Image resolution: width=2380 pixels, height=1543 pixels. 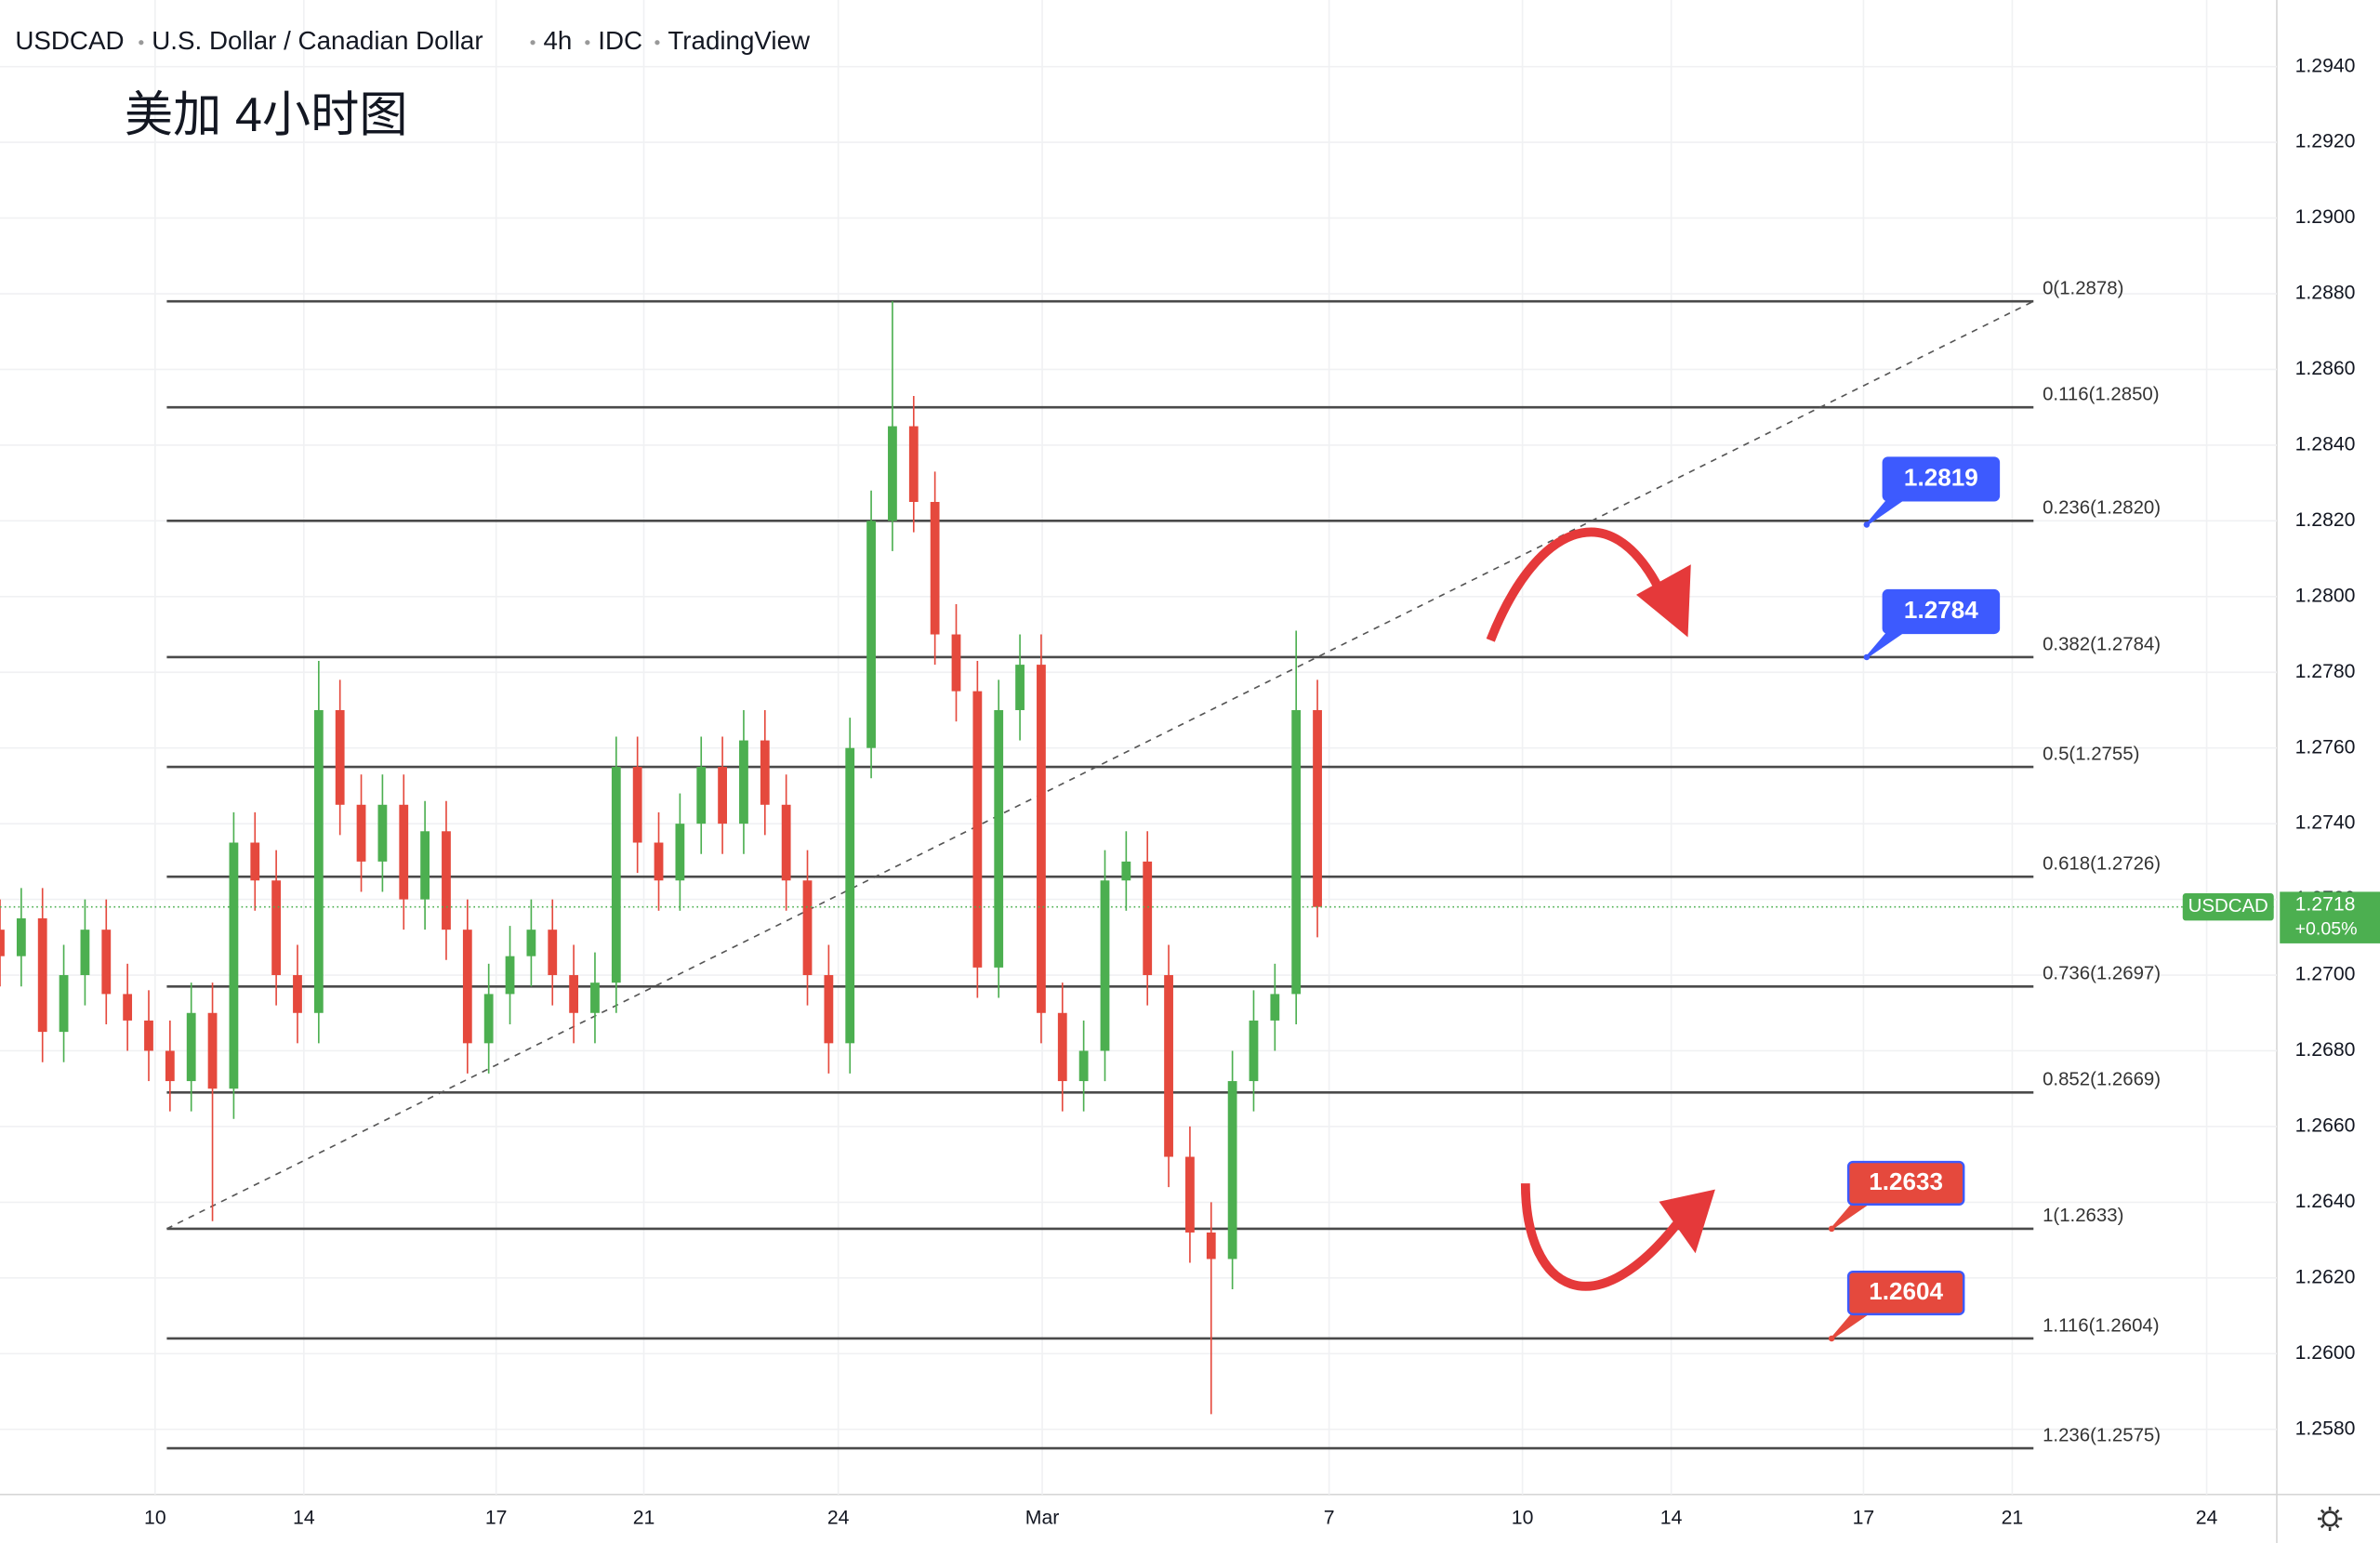 I want to click on symbol-tag-label: USDCAD, so click(x=2228, y=906).